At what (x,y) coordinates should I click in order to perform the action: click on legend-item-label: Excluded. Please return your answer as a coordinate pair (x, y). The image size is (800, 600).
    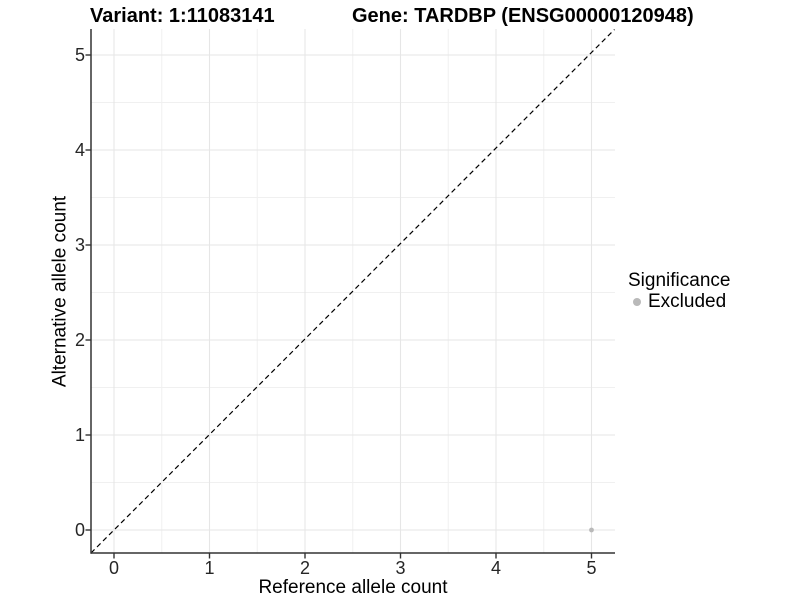
    Looking at the image, I should click on (687, 301).